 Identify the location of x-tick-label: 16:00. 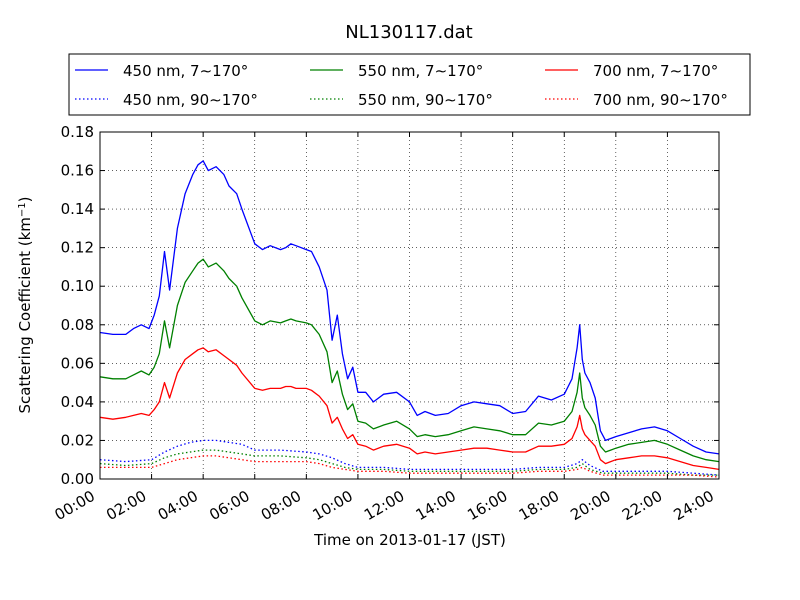
(487, 505).